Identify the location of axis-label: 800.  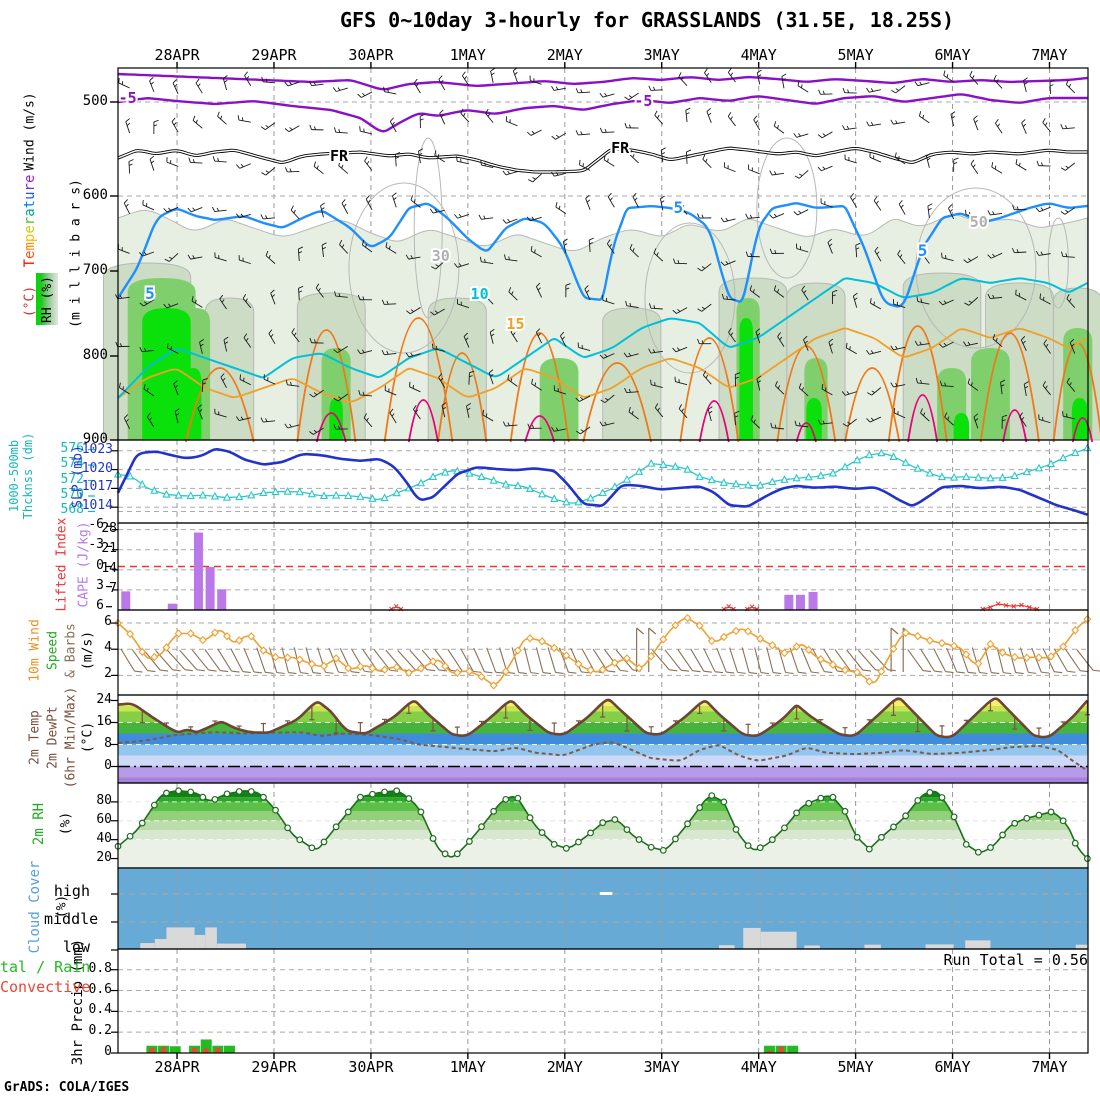
(95, 355).